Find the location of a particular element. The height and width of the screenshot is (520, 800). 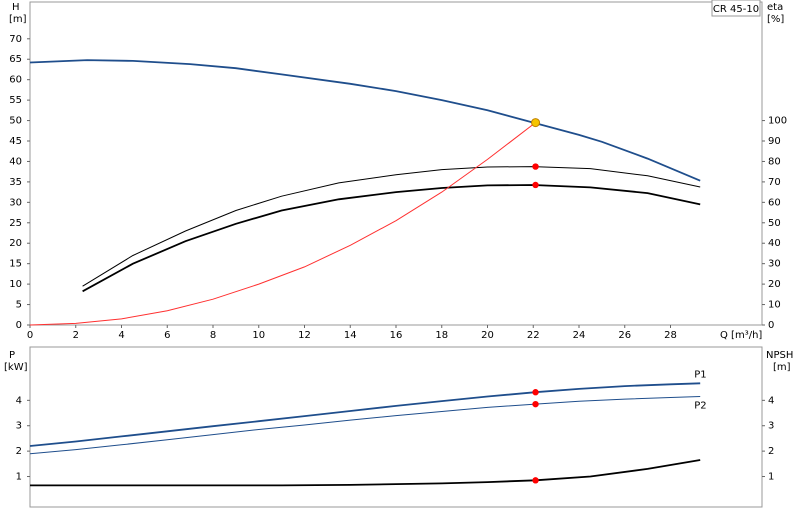

y2-axis-label: NPSH is located at coordinates (779, 355).